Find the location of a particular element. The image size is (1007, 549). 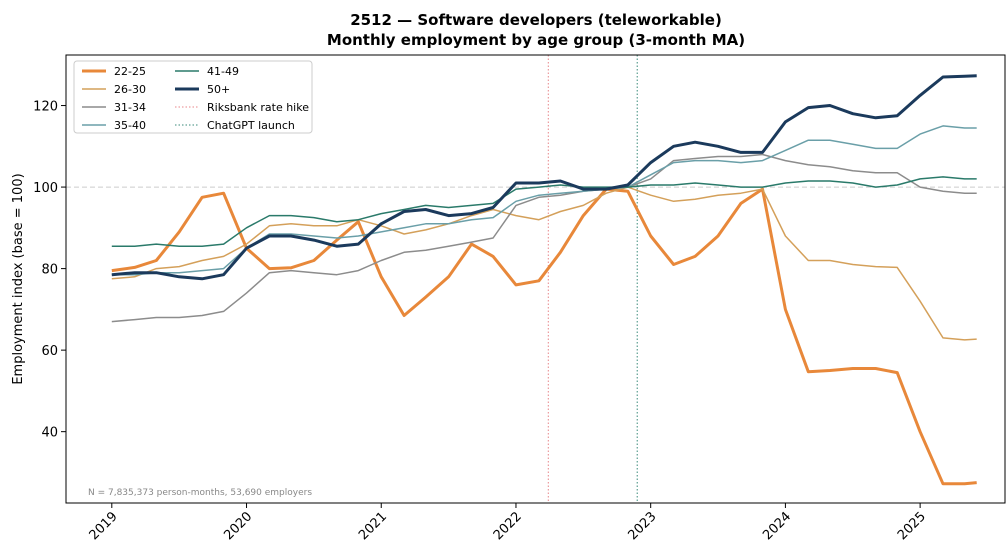

x-tick-label: 2023 is located at coordinates (643, 526).